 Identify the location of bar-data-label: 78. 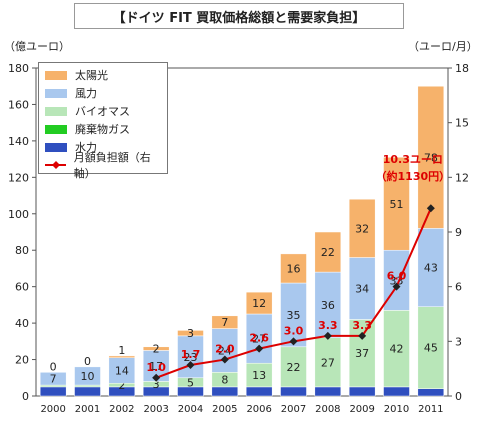
(431, 157).